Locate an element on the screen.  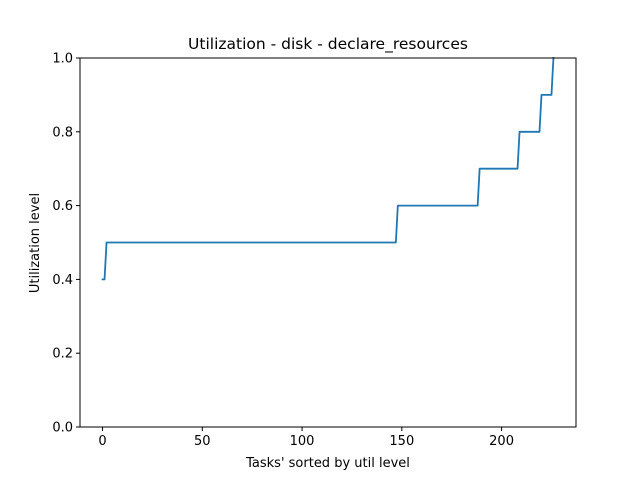
x-axis-label: Tasks' sorted by util level is located at coordinates (327, 463).